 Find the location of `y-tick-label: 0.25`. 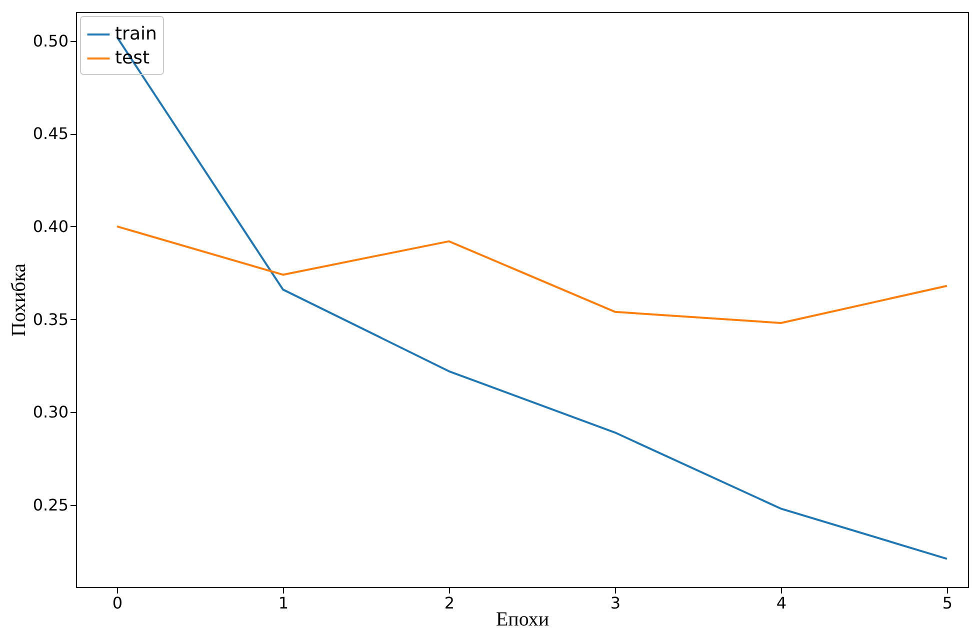

y-tick-label: 0.25 is located at coordinates (50, 504).